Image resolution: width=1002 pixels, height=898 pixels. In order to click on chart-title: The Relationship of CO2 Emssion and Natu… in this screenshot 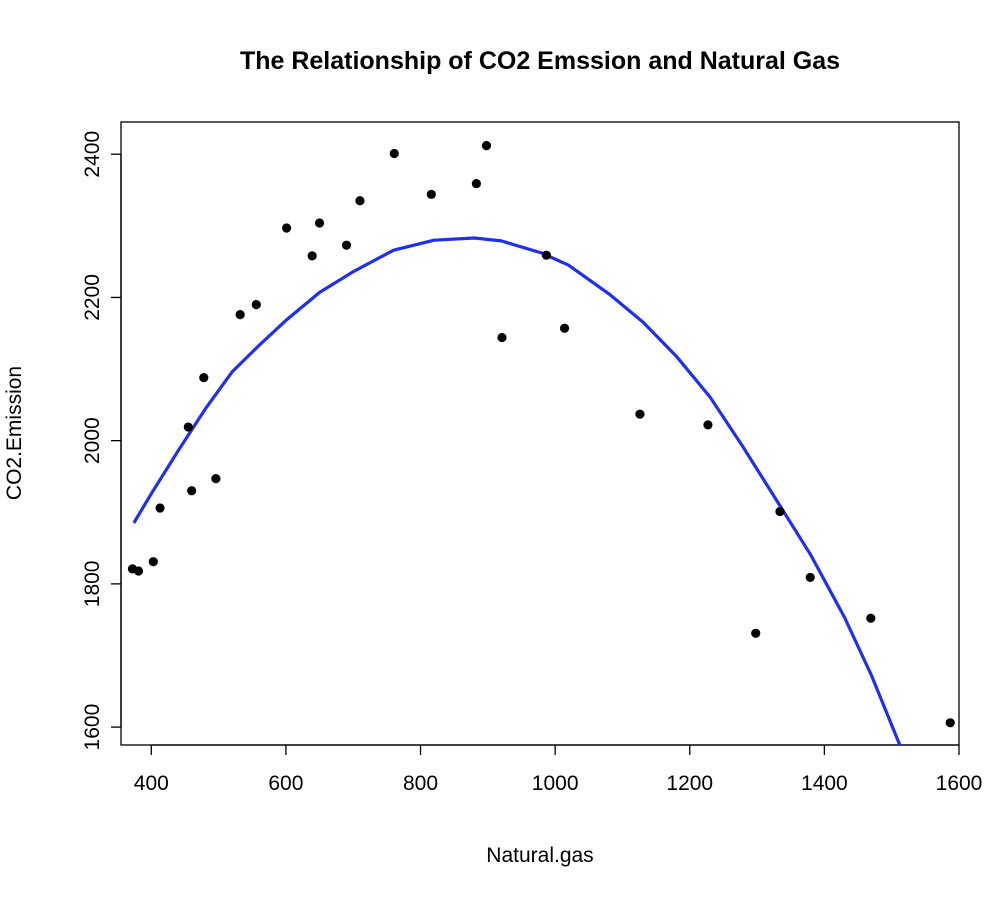, I will do `click(540, 61)`.